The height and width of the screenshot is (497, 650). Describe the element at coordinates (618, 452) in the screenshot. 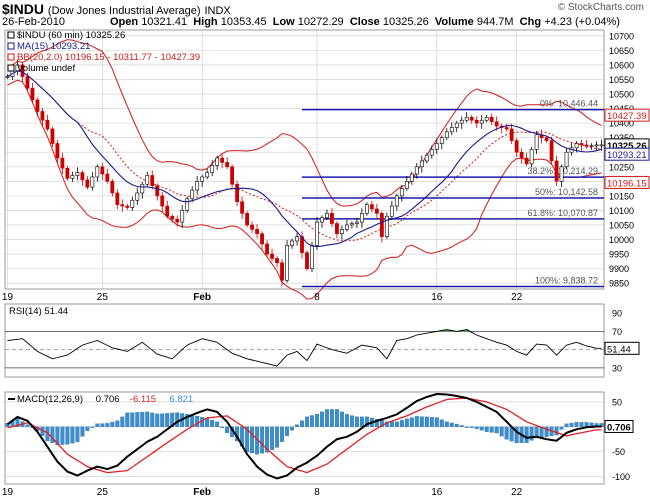

I see `macd-tick-label: -50` at that location.